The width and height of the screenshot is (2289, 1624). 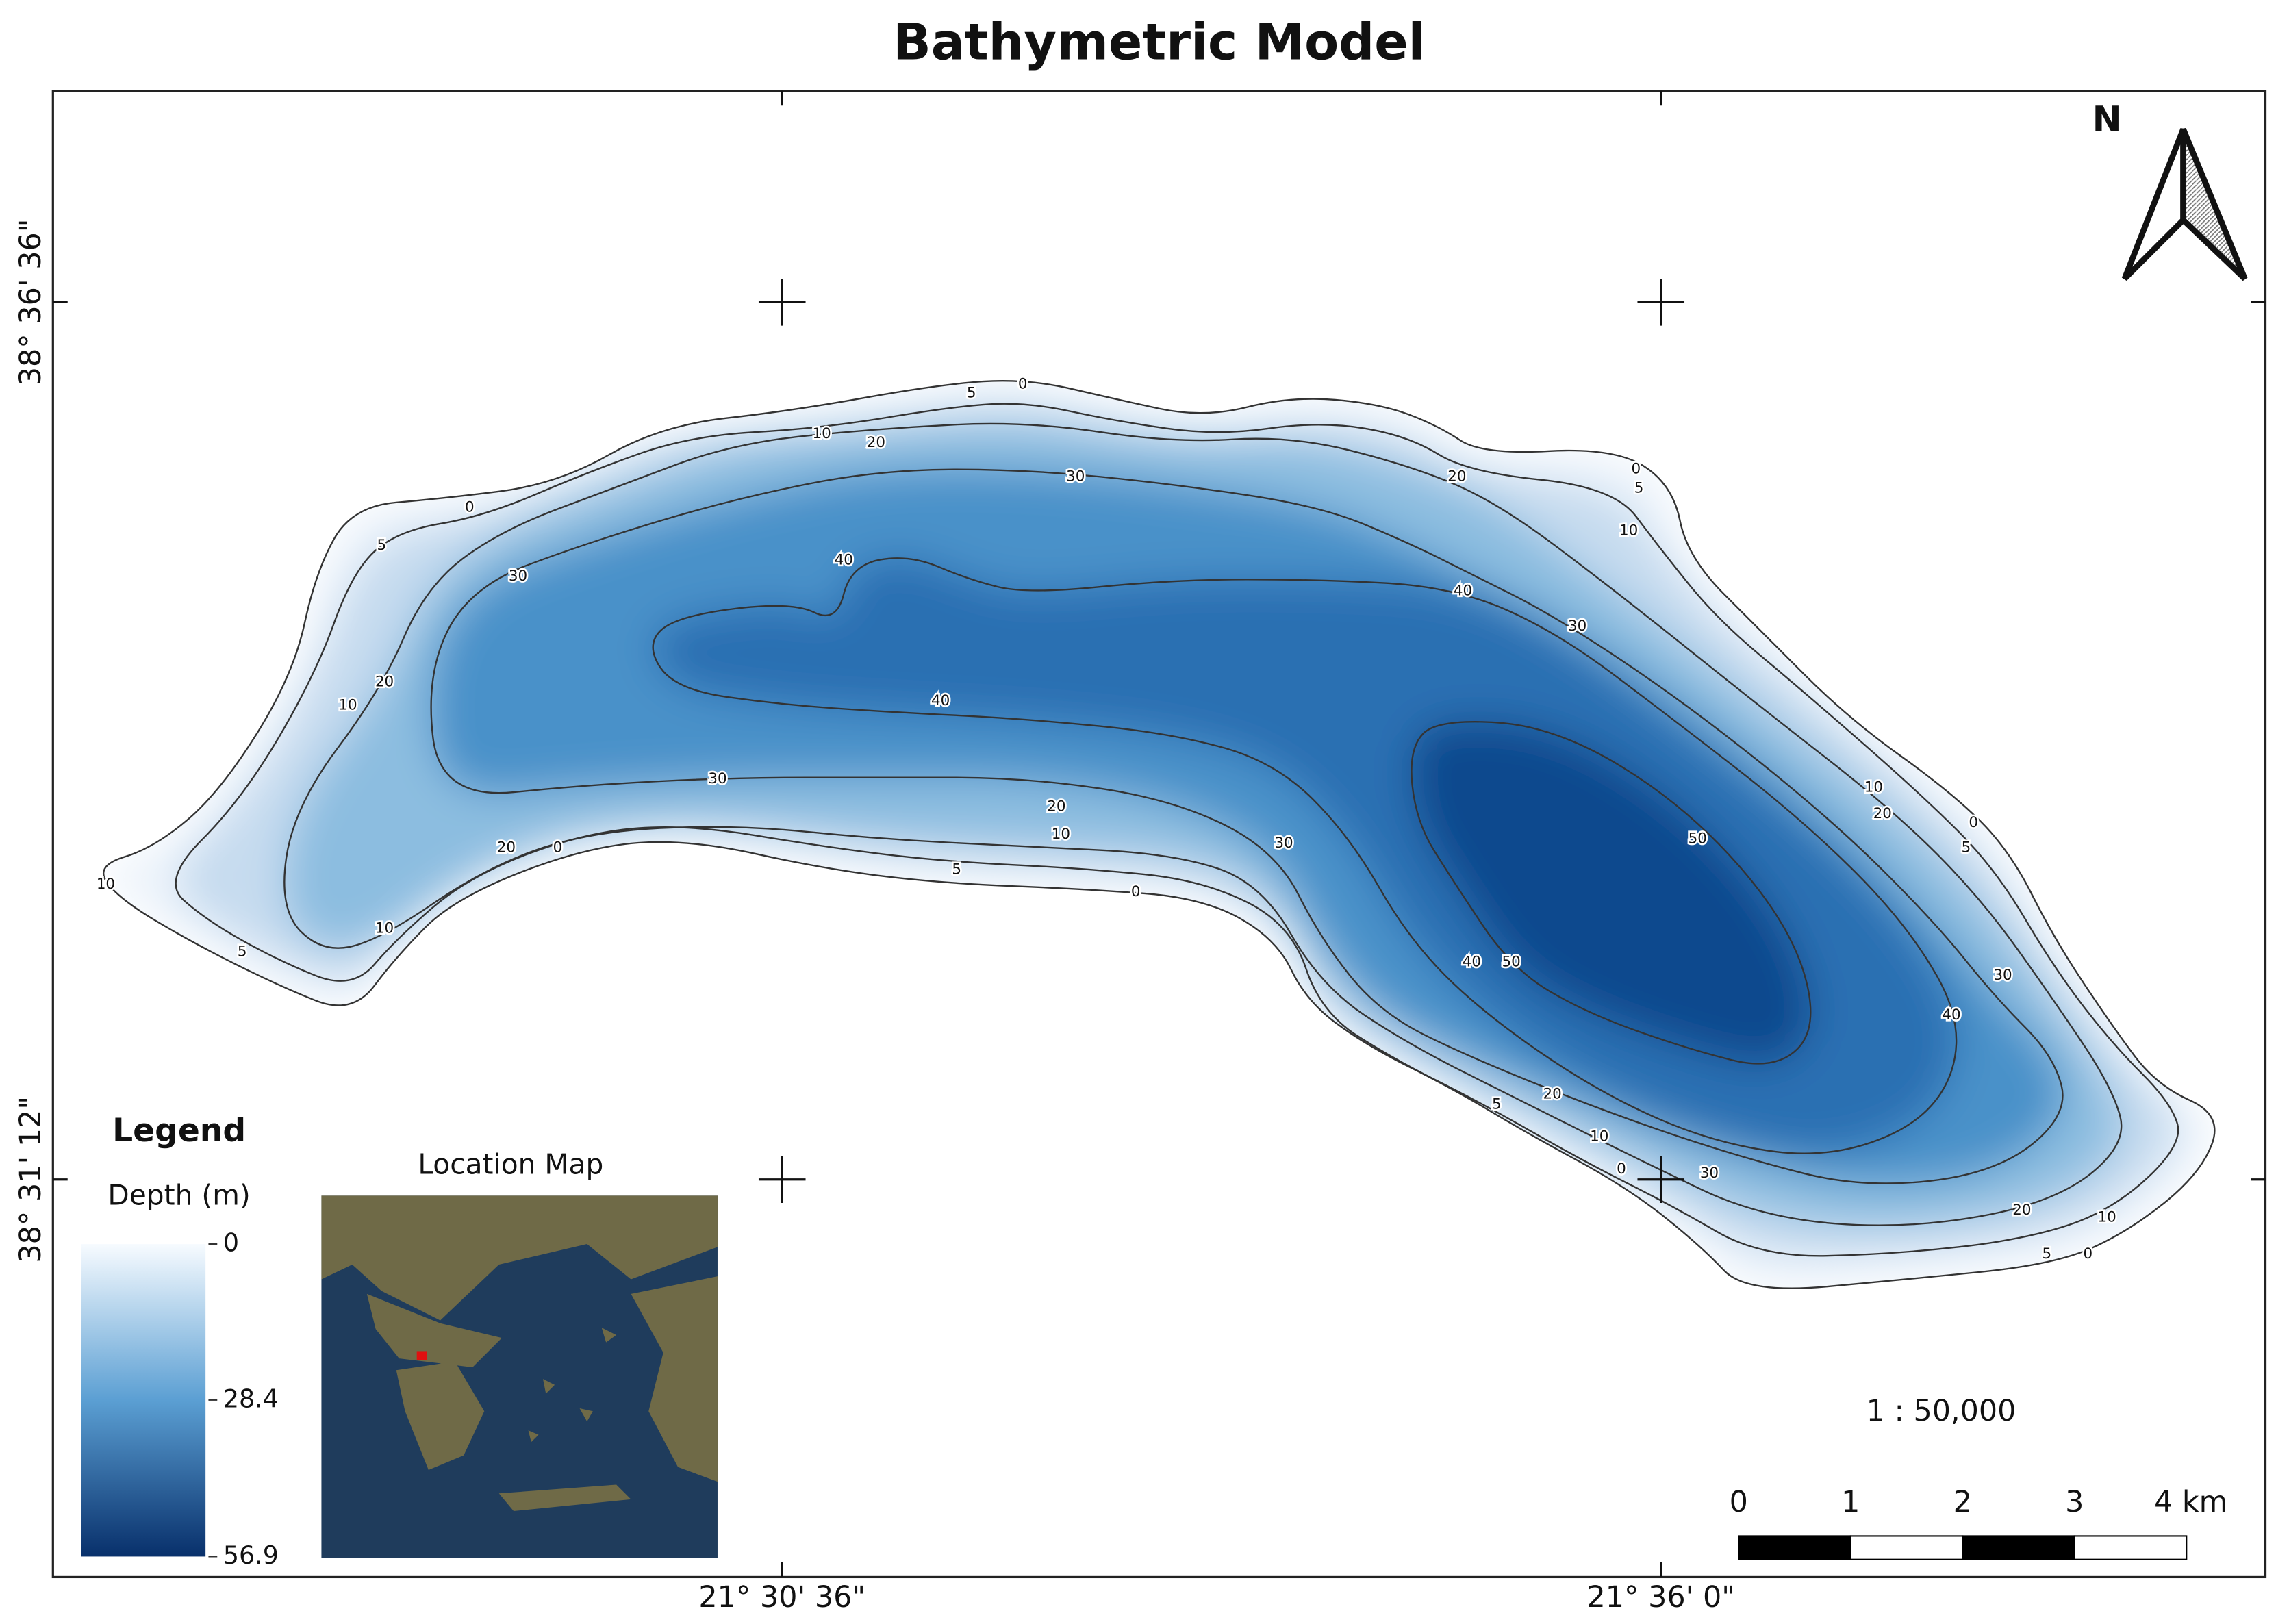 I want to click on north-label: N, so click(x=2107, y=119).